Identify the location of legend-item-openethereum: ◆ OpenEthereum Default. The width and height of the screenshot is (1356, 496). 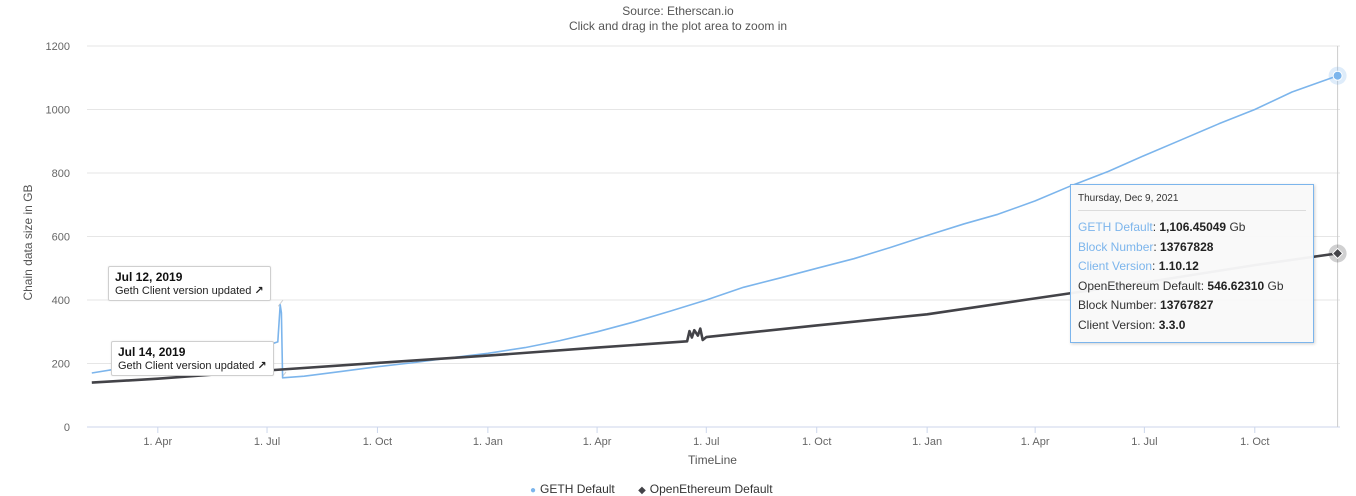
(705, 489).